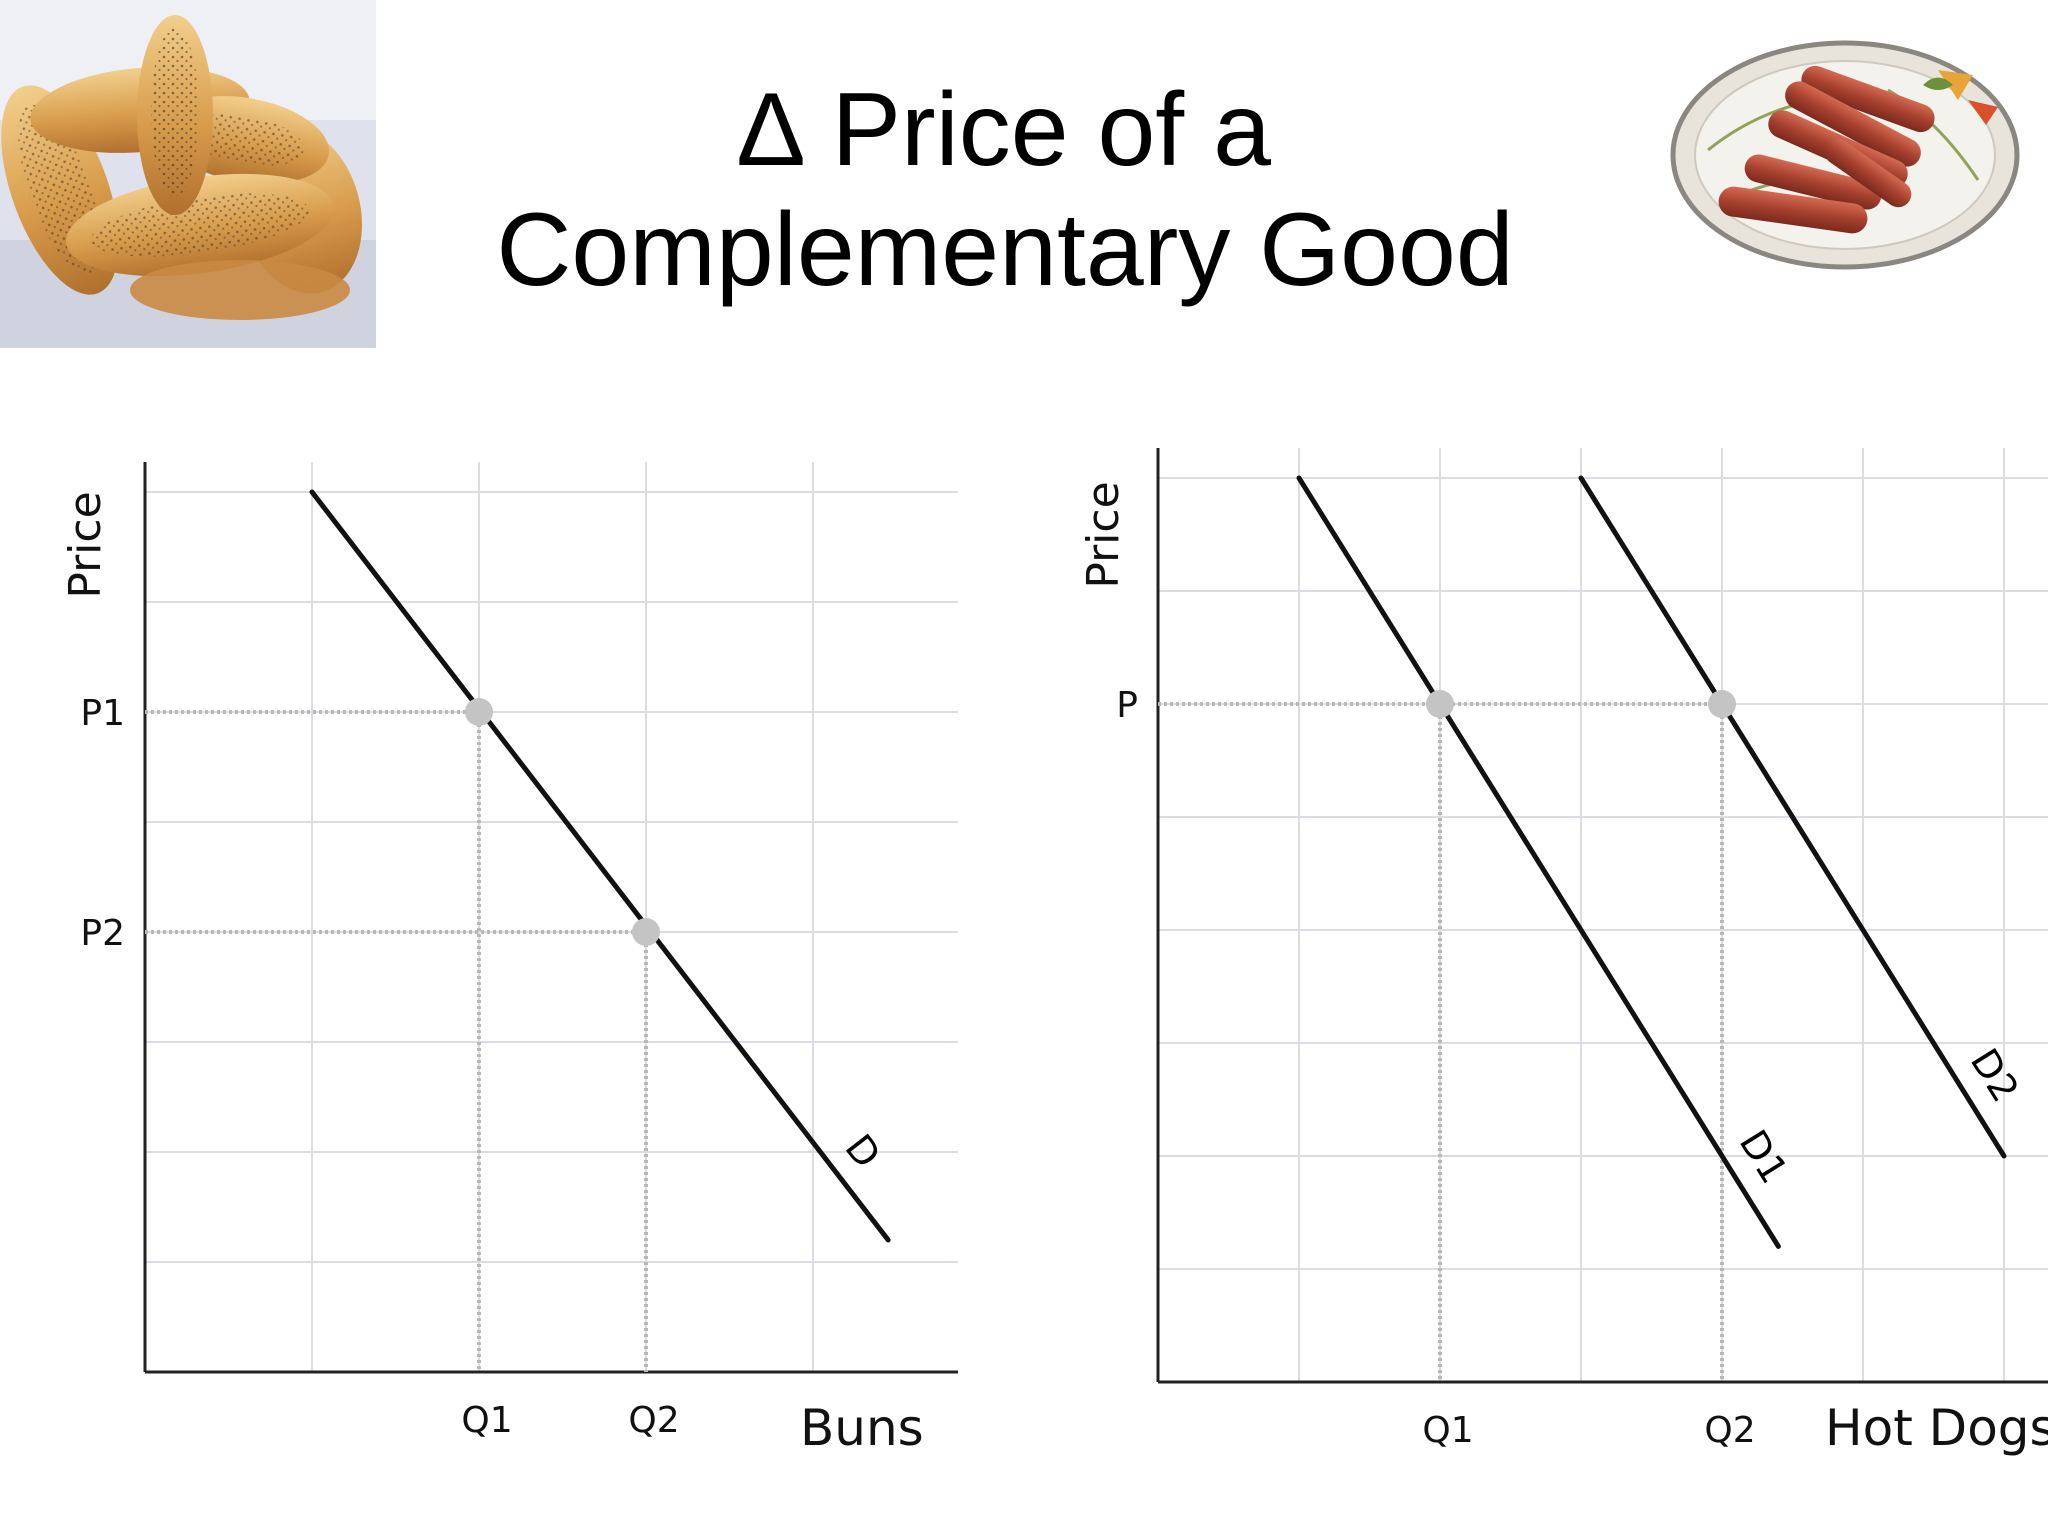  What do you see at coordinates (1005, 130) in the screenshot?
I see `slide-title-line-1: ∆ Price of a` at bounding box center [1005, 130].